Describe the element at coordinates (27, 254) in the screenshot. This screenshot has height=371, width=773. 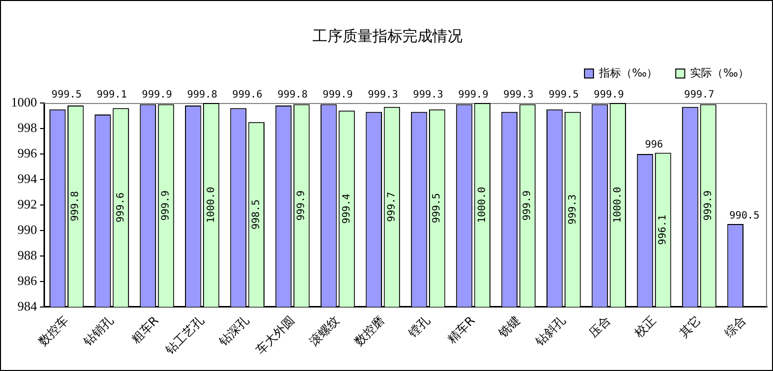
I see `y-tick-label: 988` at that location.